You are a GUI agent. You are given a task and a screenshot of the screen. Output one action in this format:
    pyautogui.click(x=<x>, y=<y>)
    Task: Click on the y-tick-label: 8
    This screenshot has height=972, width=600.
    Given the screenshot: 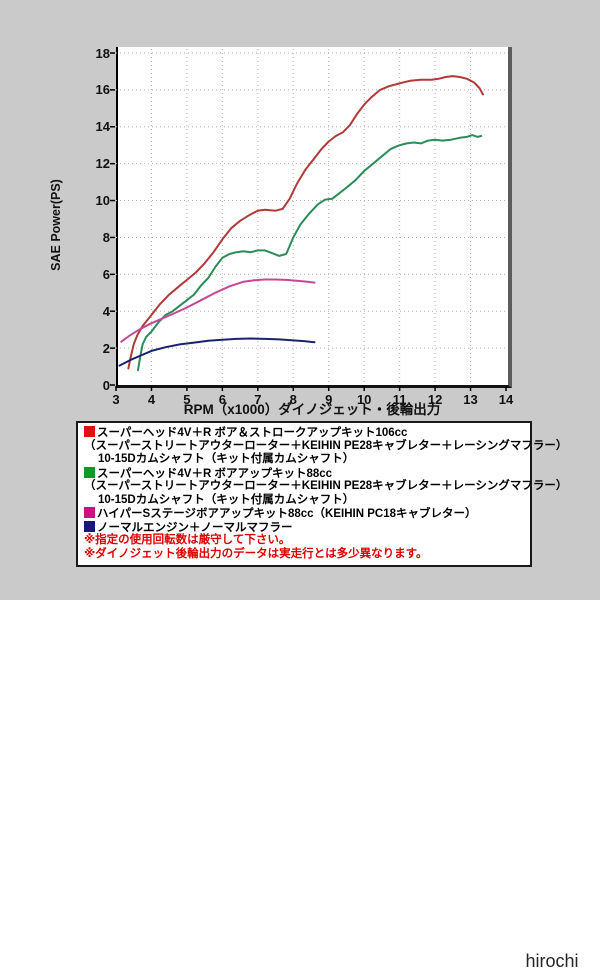 What is the action you would take?
    pyautogui.click(x=106, y=237)
    